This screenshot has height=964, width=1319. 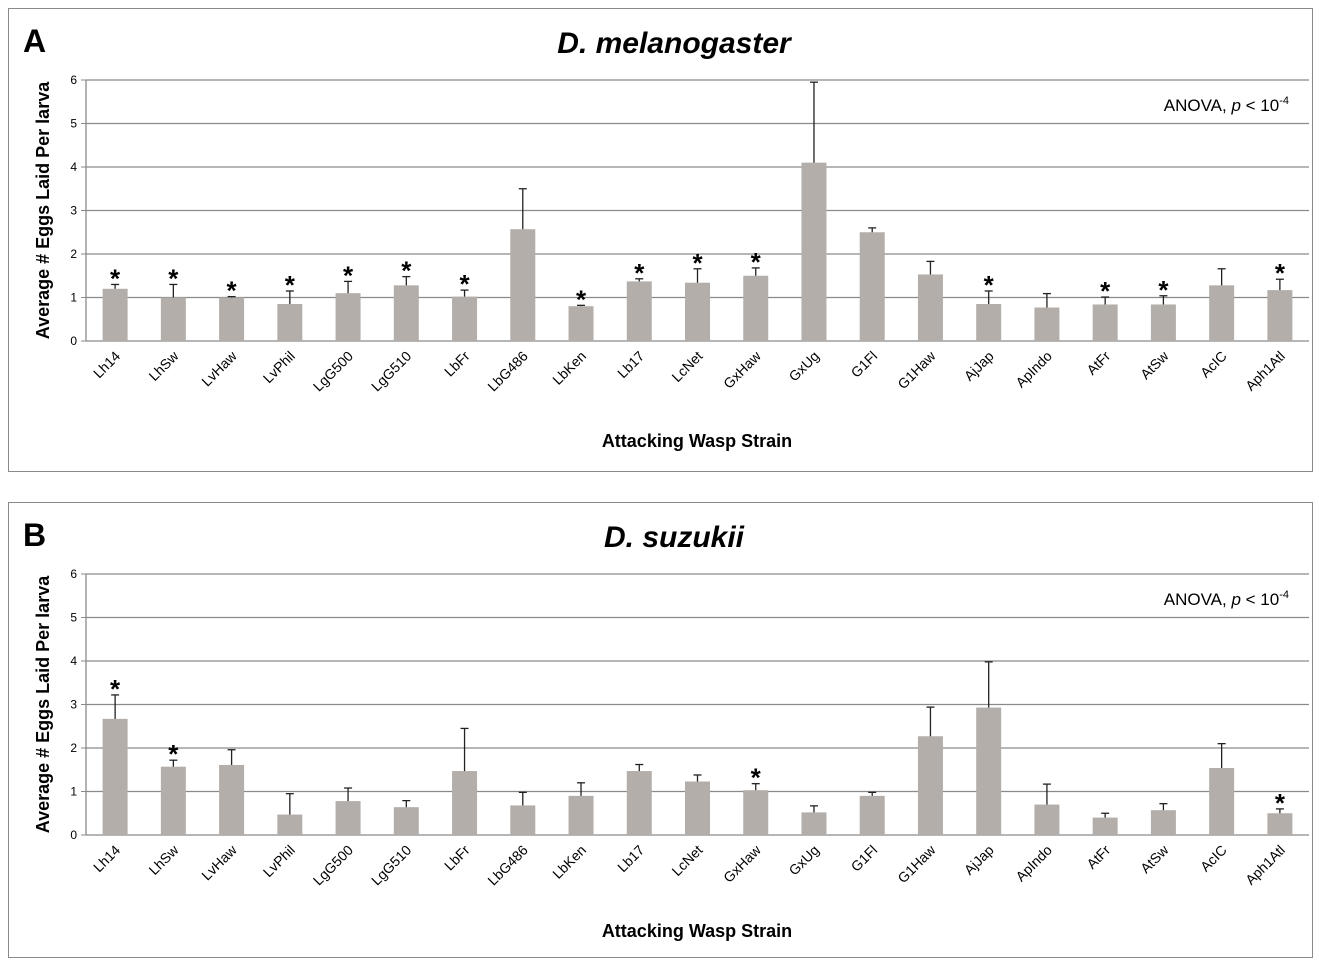 I want to click on x-tick-label: G1Fl, so click(x=864, y=364).